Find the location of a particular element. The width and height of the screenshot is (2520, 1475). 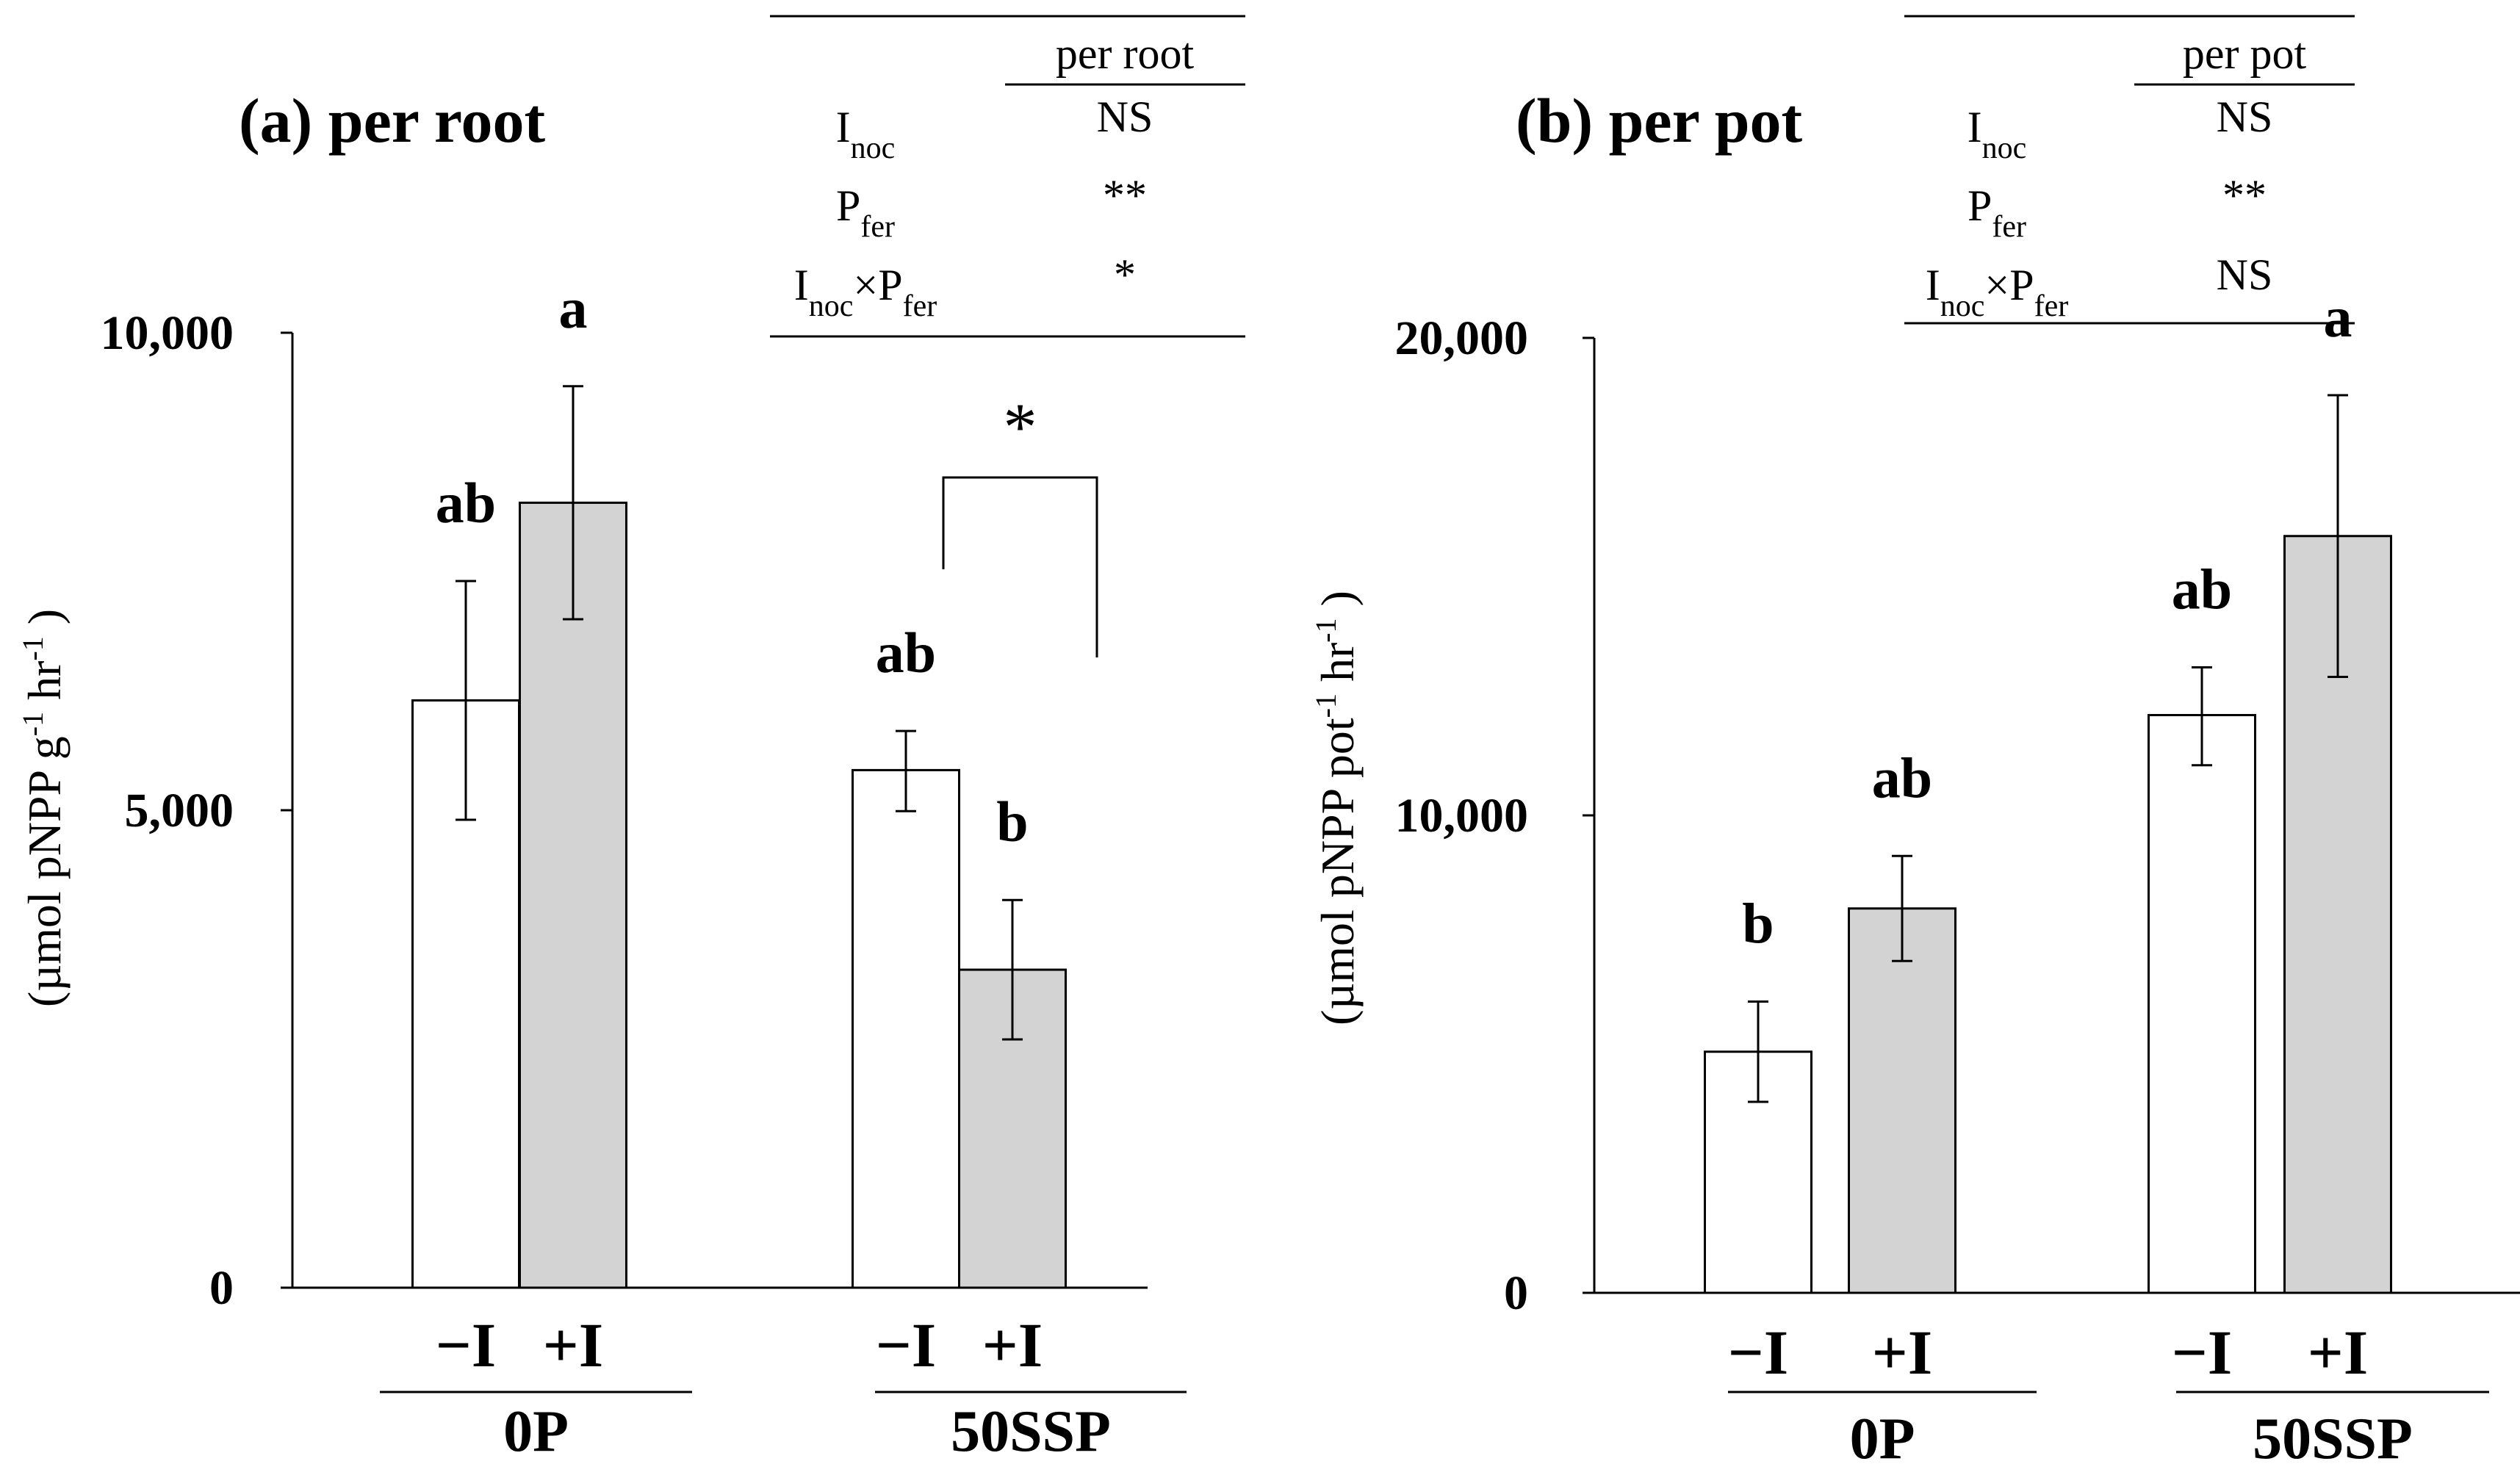

y-label-text: (µmol pNPP pot is located at coordinates (1337, 871).